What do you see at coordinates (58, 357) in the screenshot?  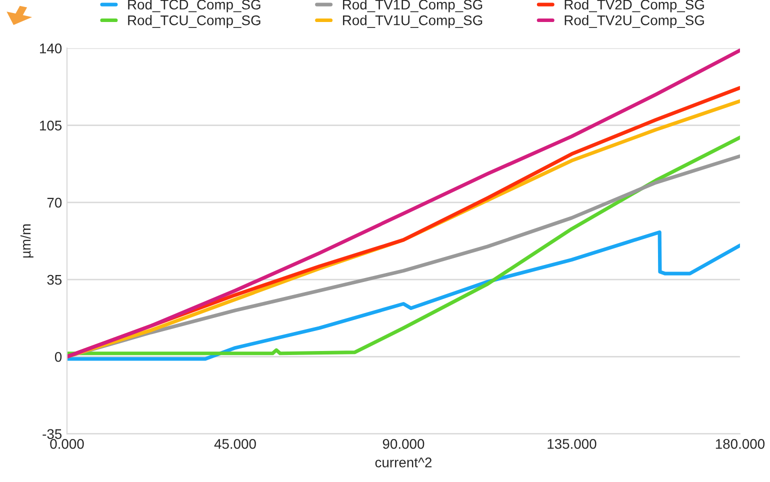 I see `y-tick-label: 0` at bounding box center [58, 357].